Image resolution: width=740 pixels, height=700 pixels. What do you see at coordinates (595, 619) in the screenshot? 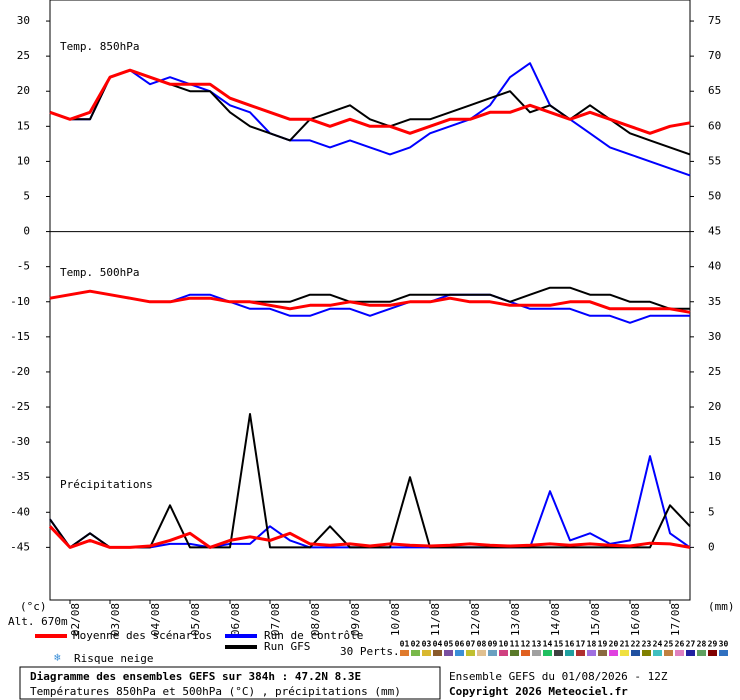
I see `x-tick-label: 15/08` at bounding box center [595, 619].